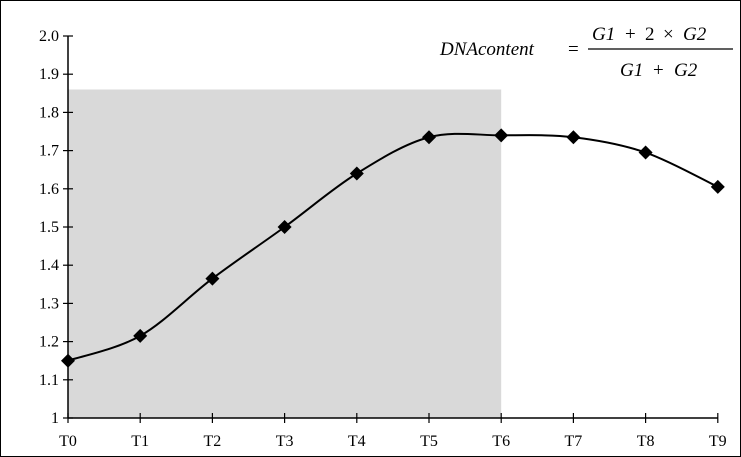 The height and width of the screenshot is (457, 741). Describe the element at coordinates (686, 70) in the screenshot. I see `formula-den-g2: G2` at that location.